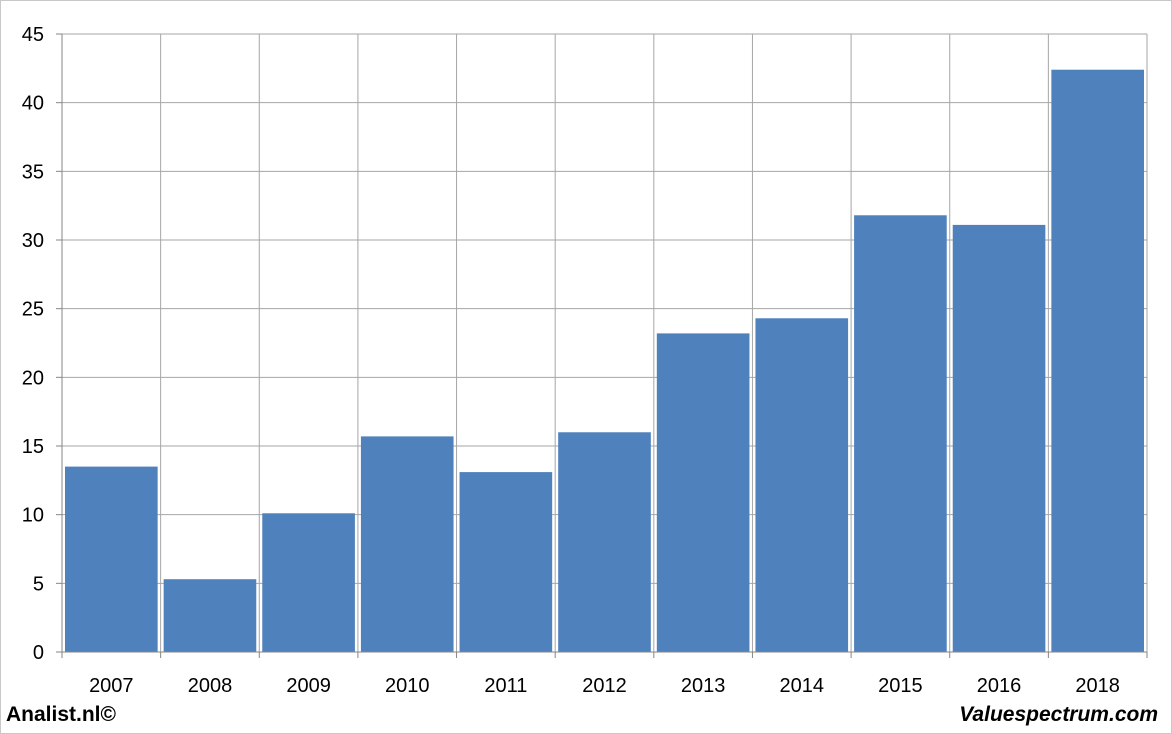 The width and height of the screenshot is (1172, 734). Describe the element at coordinates (900, 433) in the screenshot. I see `bar-2015` at that location.